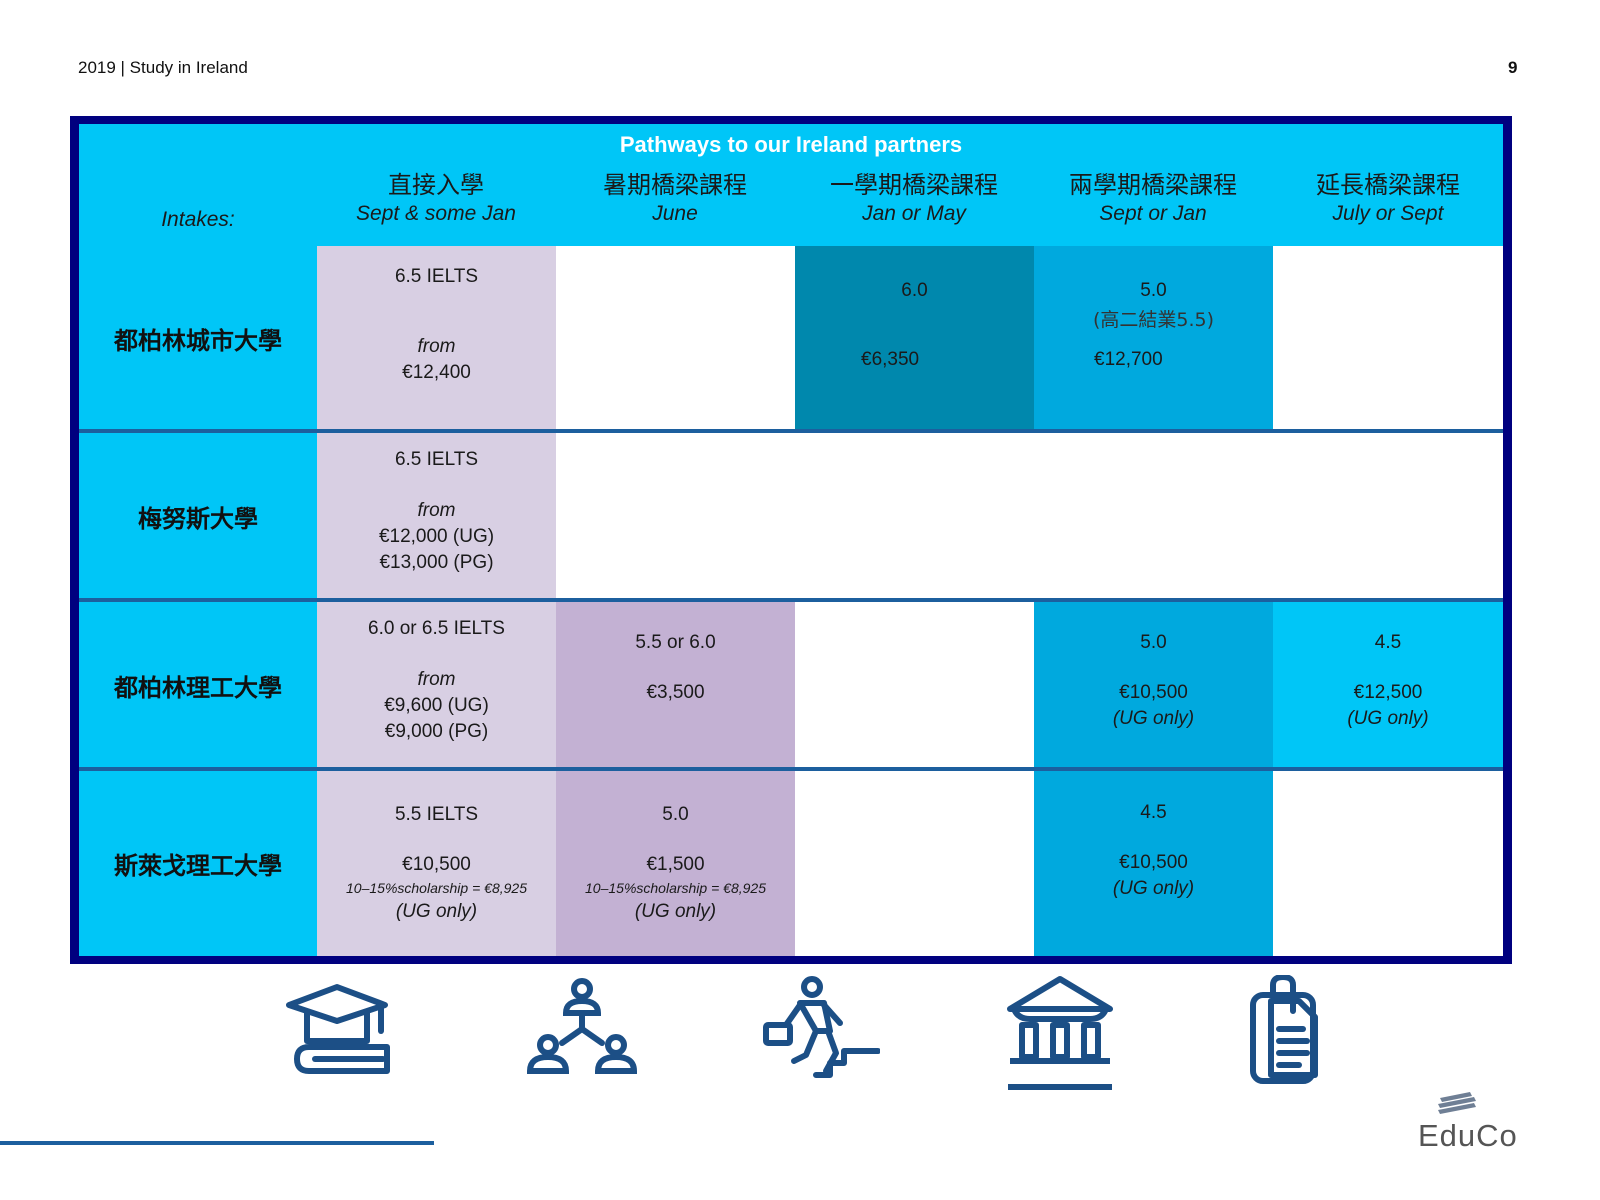  What do you see at coordinates (338, 1029) in the screenshot?
I see `graduation-cap-book-icon` at bounding box center [338, 1029].